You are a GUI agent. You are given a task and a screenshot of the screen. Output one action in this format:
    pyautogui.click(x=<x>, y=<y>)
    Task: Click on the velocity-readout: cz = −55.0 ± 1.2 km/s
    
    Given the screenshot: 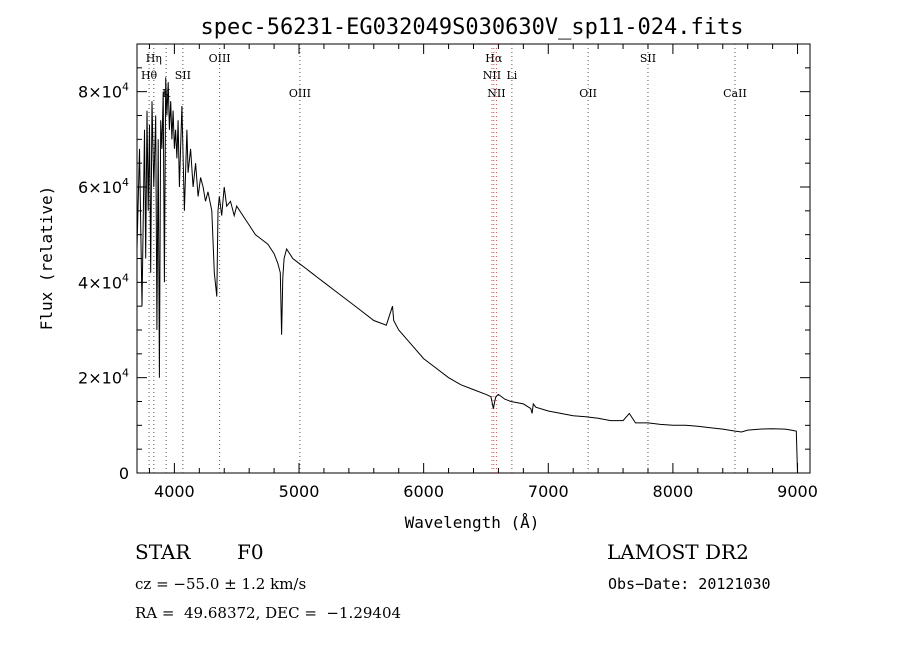 What is the action you would take?
    pyautogui.click(x=221, y=584)
    